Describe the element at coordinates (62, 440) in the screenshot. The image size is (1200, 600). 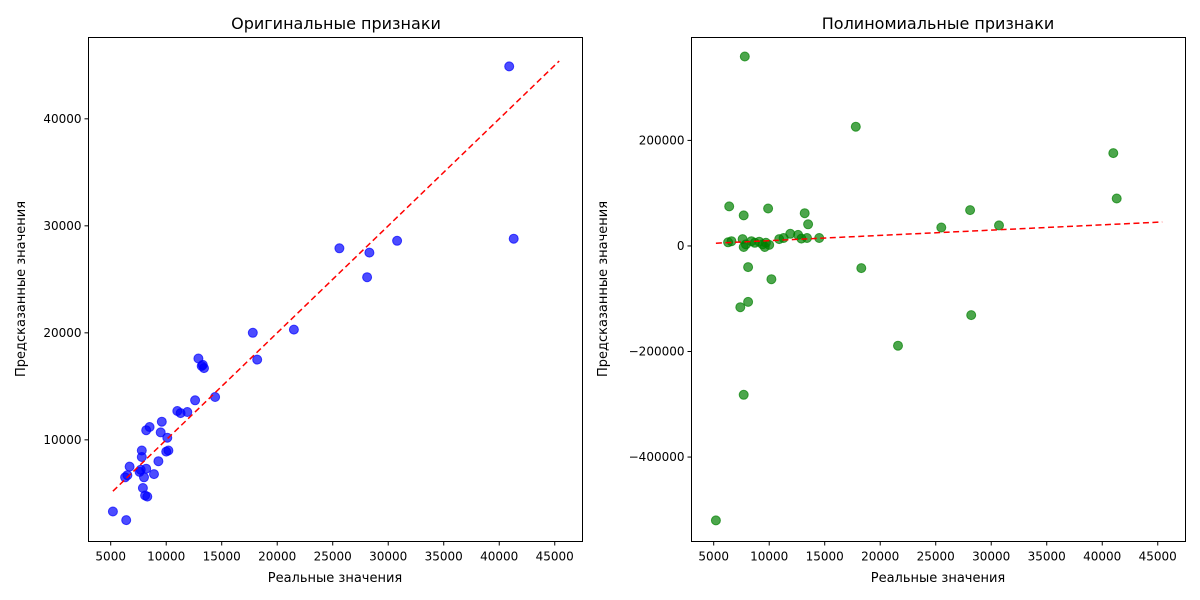
I see `y-tick-label: 10000` at that location.